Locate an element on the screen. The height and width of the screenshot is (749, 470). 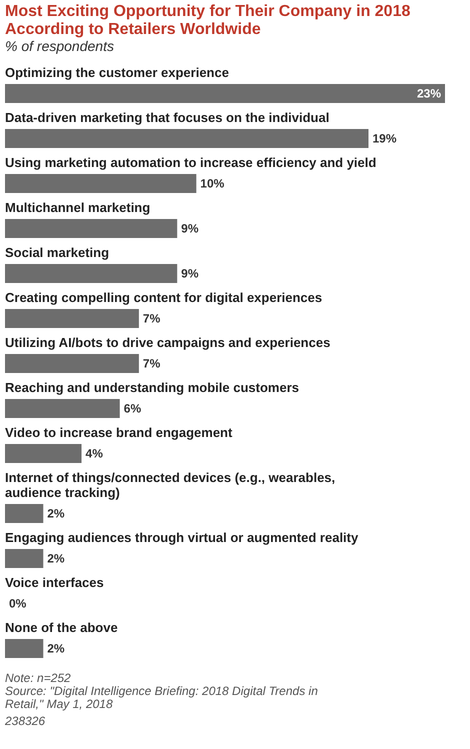
y-tick-label: Multichannel marketing is located at coordinates (77, 207).